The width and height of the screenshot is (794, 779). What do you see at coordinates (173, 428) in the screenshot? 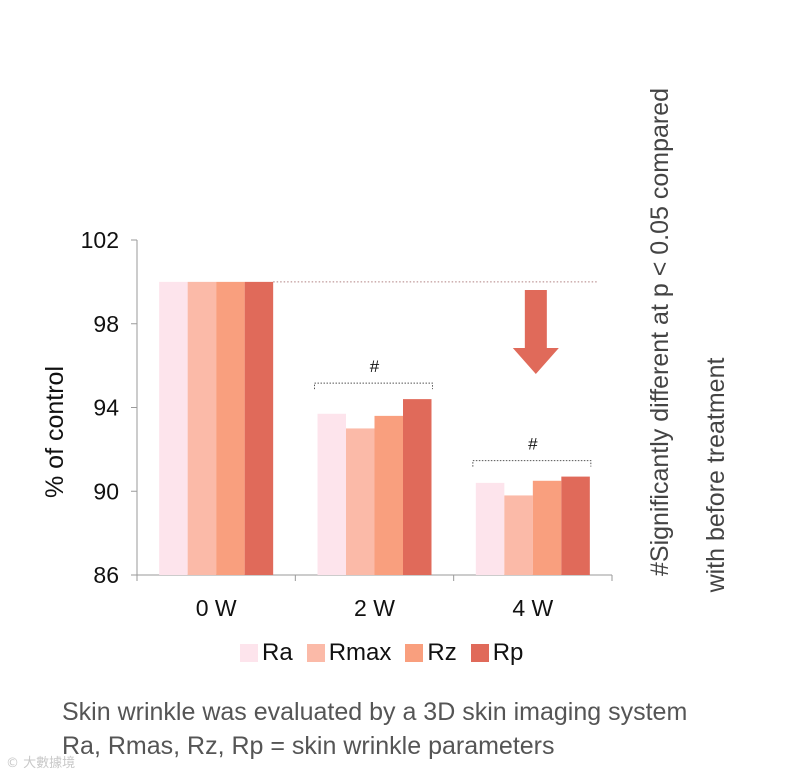
I see `bar-ra-0w` at bounding box center [173, 428].